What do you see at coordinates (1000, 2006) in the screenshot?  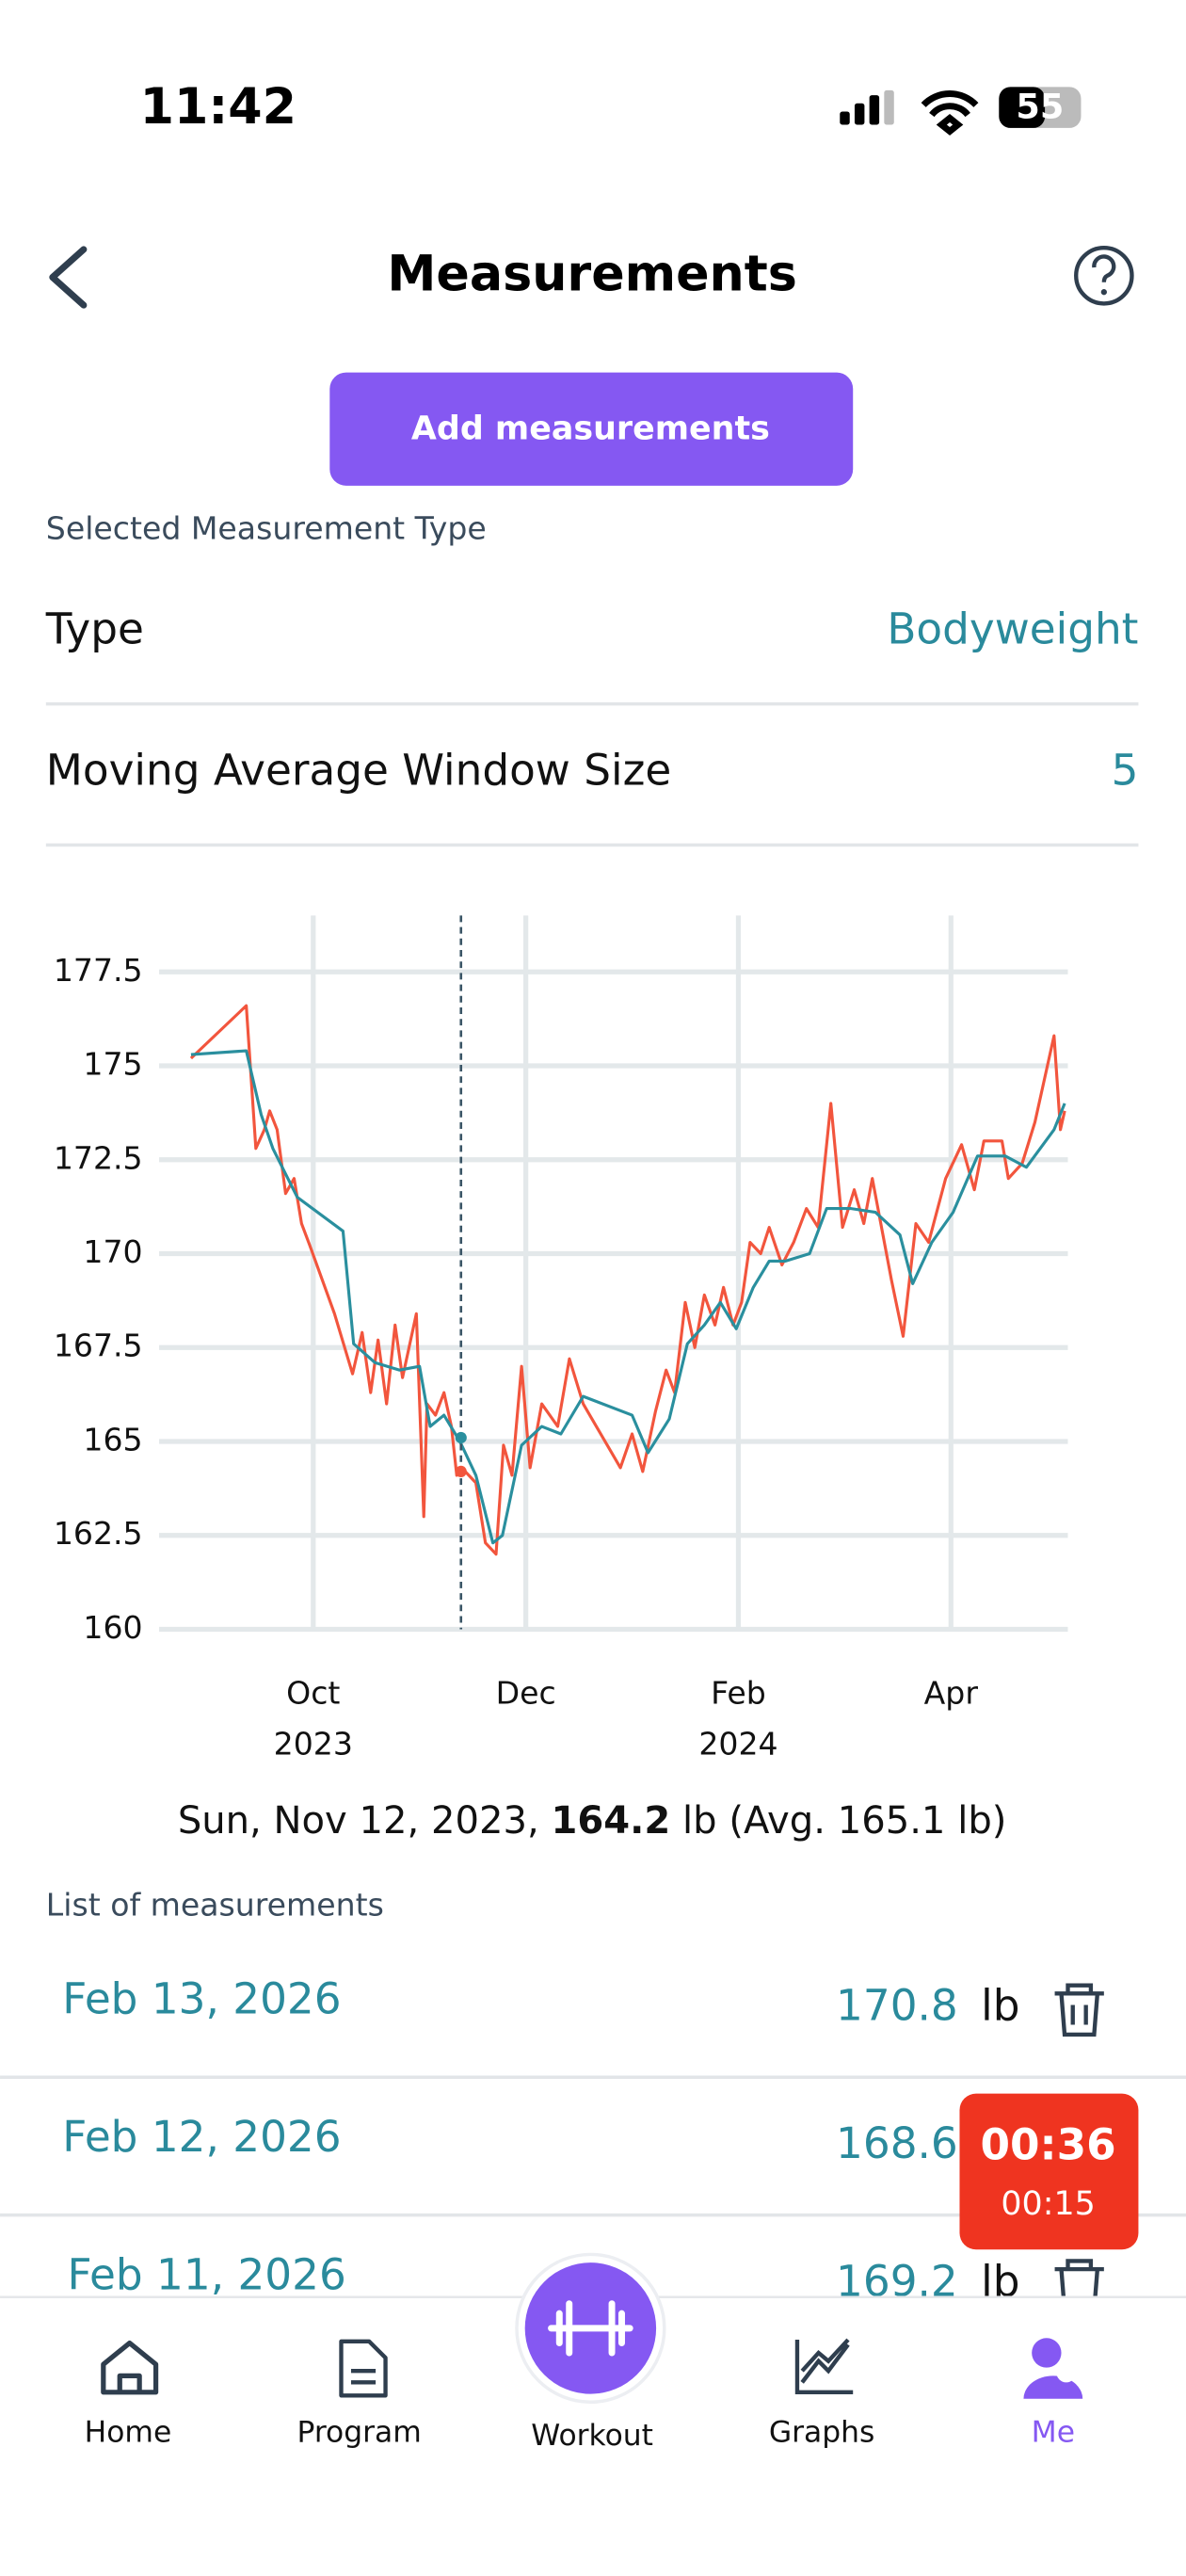 I see `item-unit: lb` at bounding box center [1000, 2006].